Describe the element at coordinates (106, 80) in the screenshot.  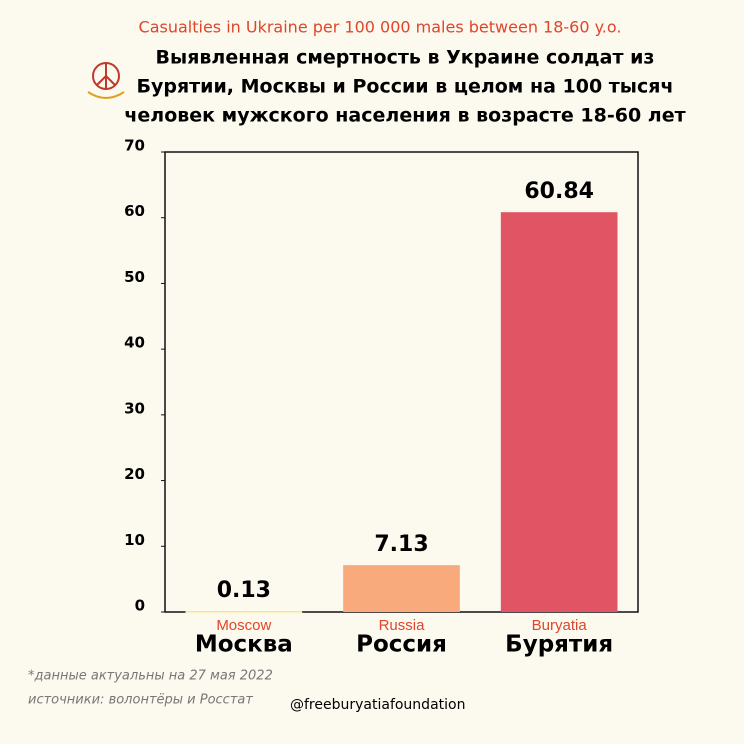
I see `logo` at that location.